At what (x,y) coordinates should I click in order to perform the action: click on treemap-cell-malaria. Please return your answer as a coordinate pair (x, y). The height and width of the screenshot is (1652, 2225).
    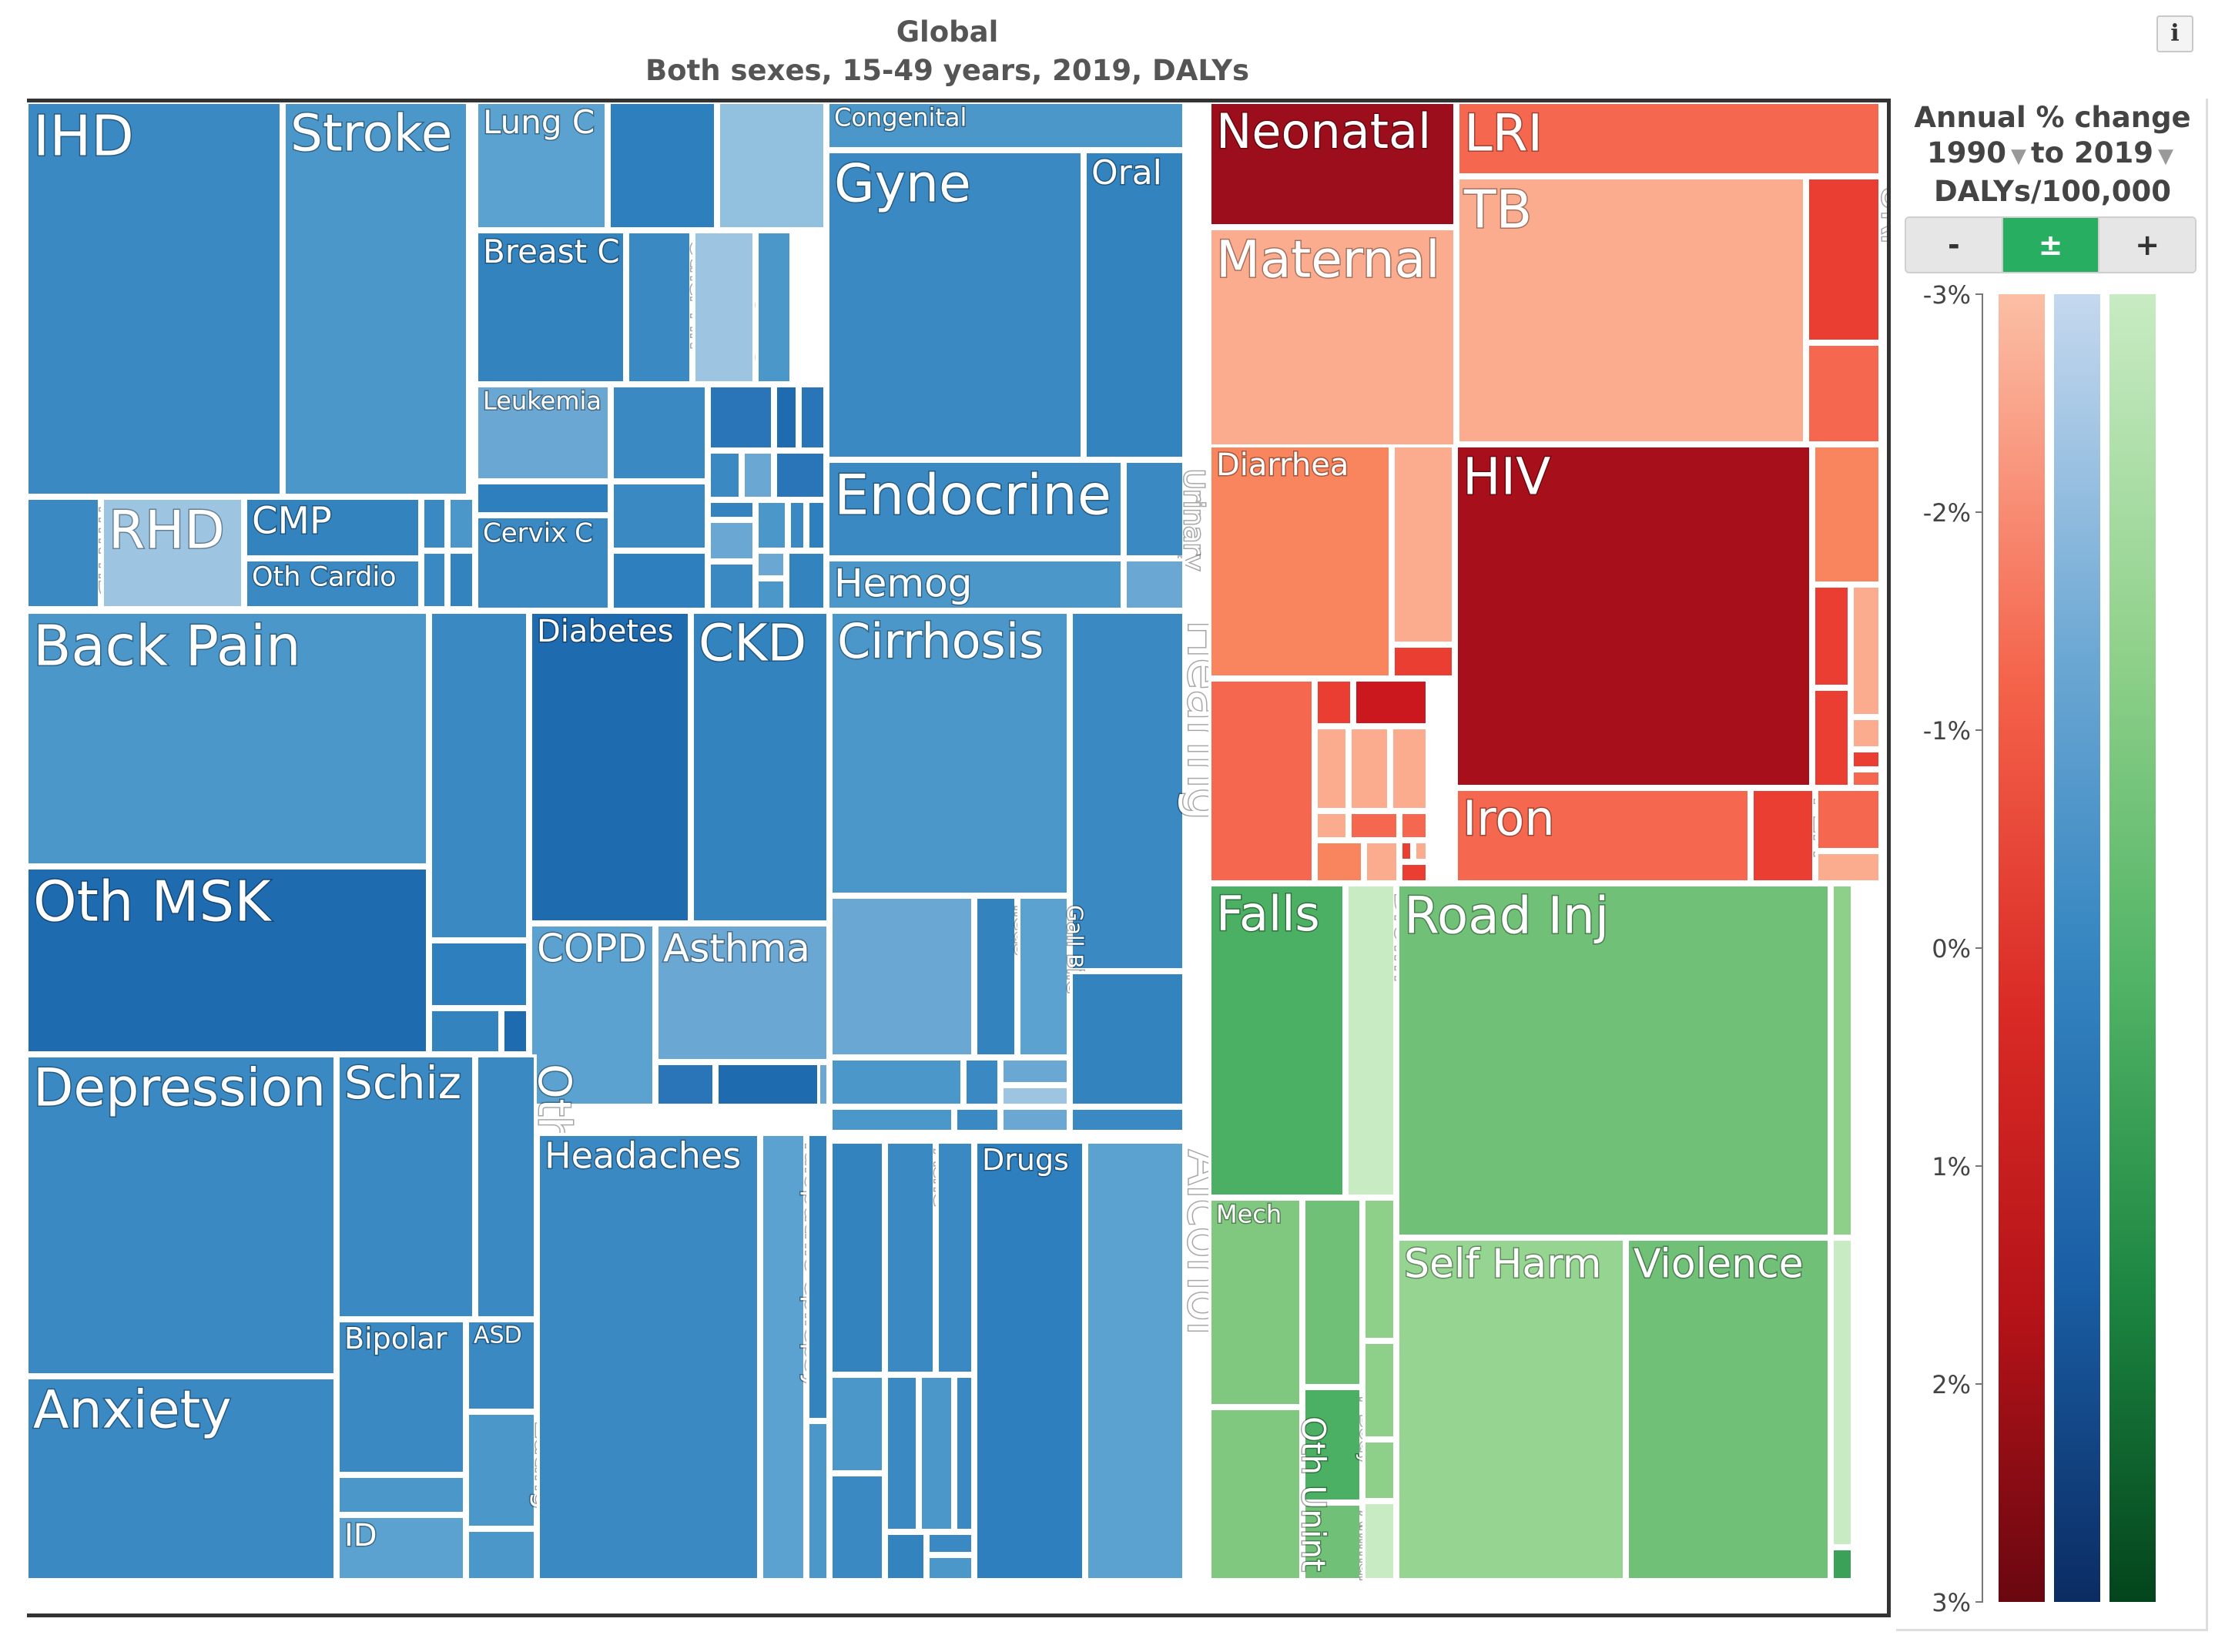
    Looking at the image, I should click on (1261, 781).